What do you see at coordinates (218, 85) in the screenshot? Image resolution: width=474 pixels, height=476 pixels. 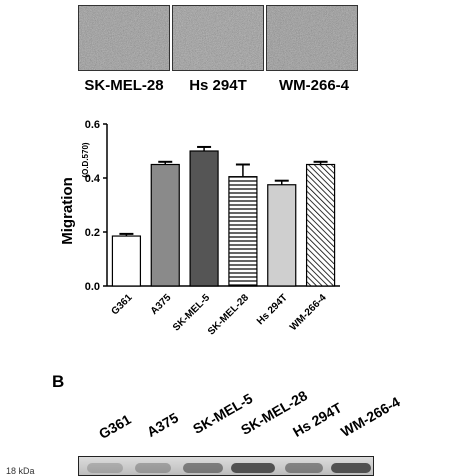 I see `micrograph-label-2: Hs 294T` at bounding box center [218, 85].